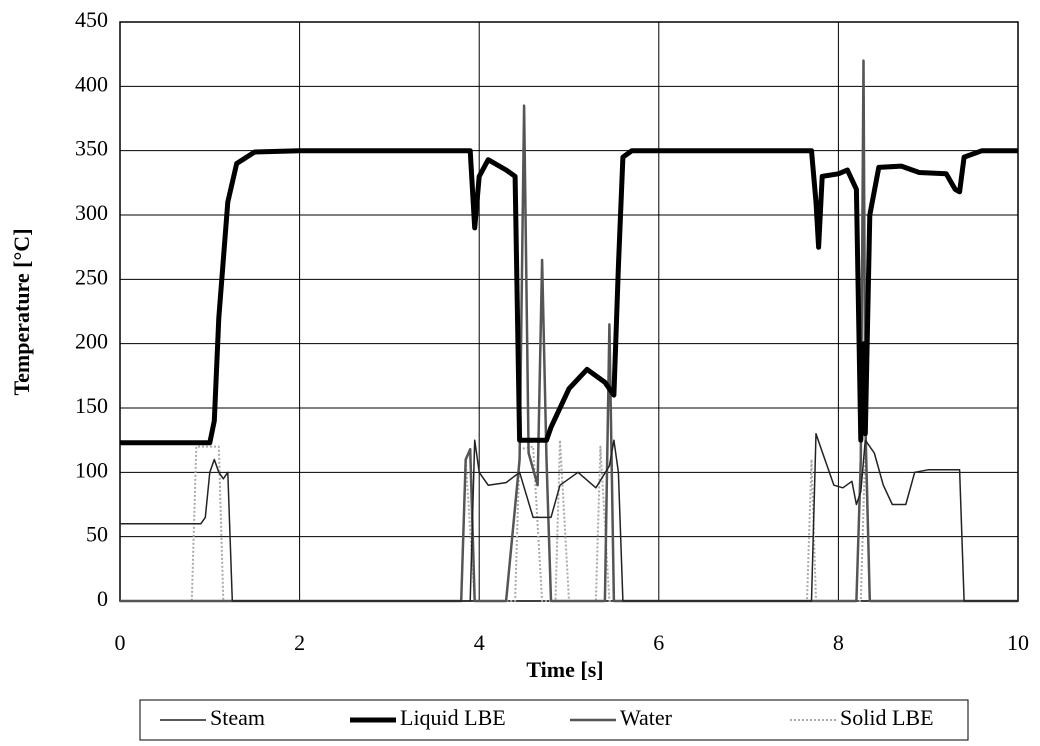  Describe the element at coordinates (564, 669) in the screenshot. I see `x-axis-label: Time [s]` at that location.